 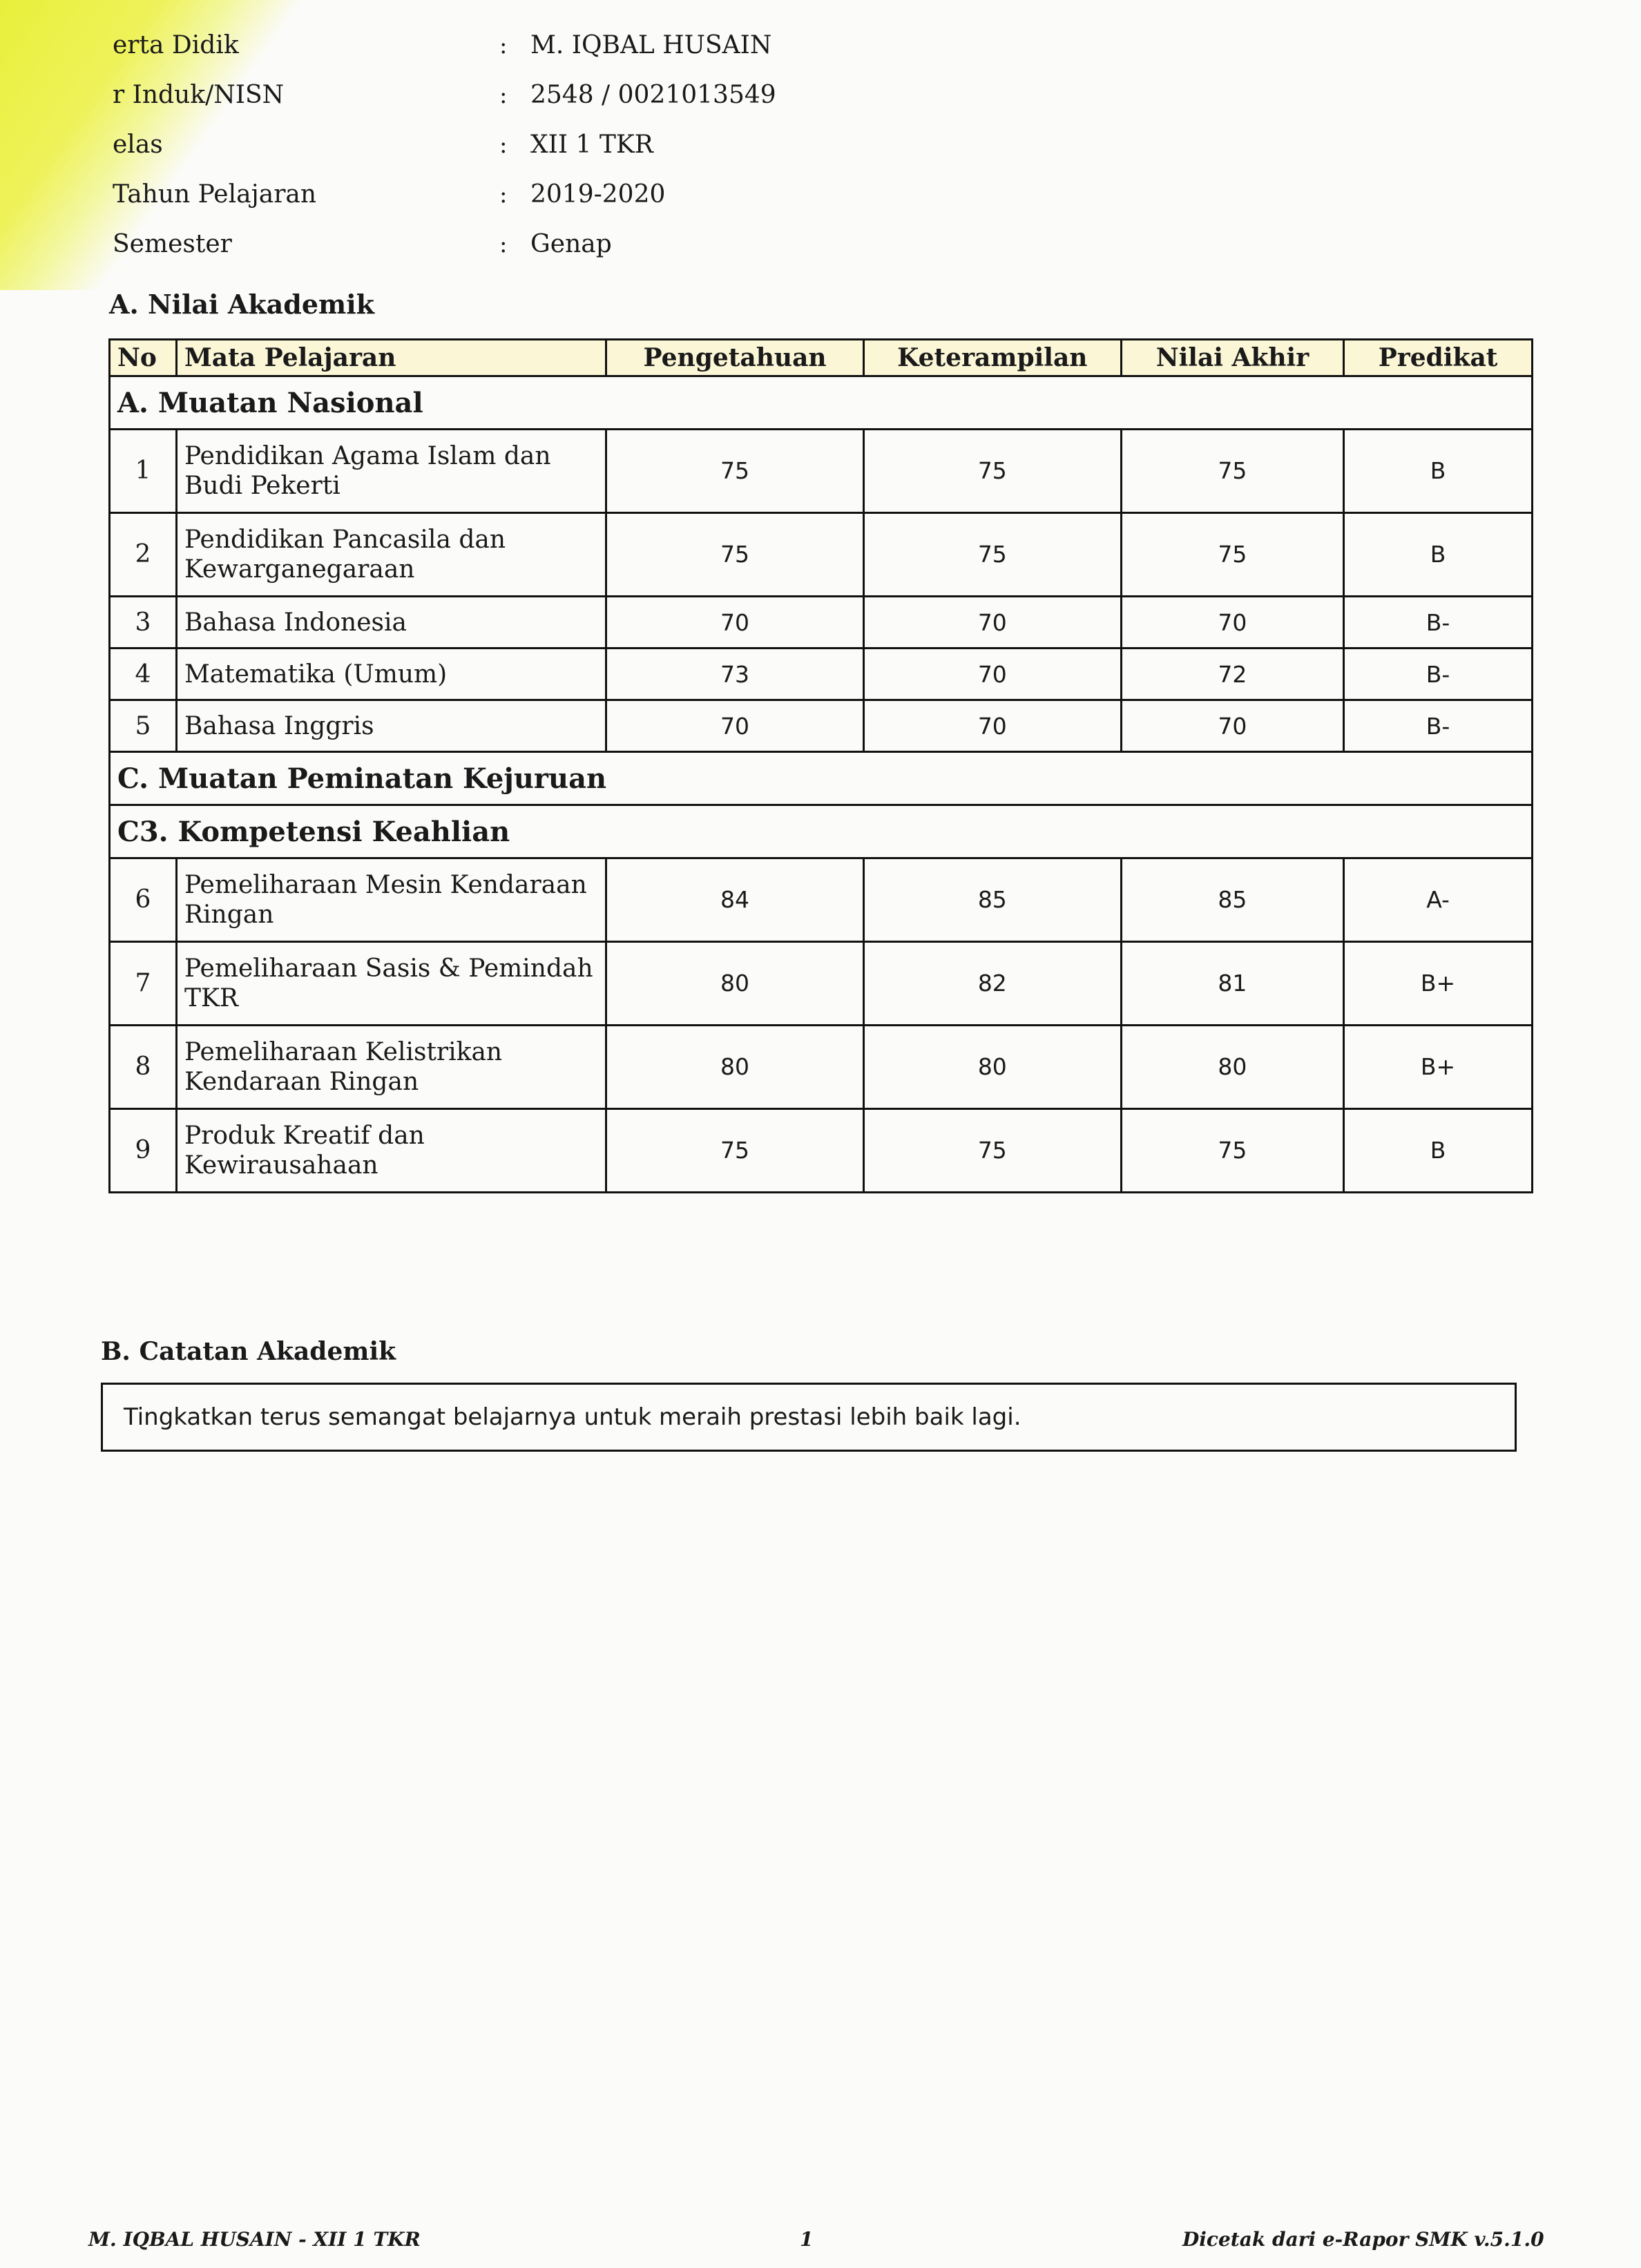 What do you see at coordinates (653, 95) in the screenshot?
I see `info-value: 2548 / 0021013549` at bounding box center [653, 95].